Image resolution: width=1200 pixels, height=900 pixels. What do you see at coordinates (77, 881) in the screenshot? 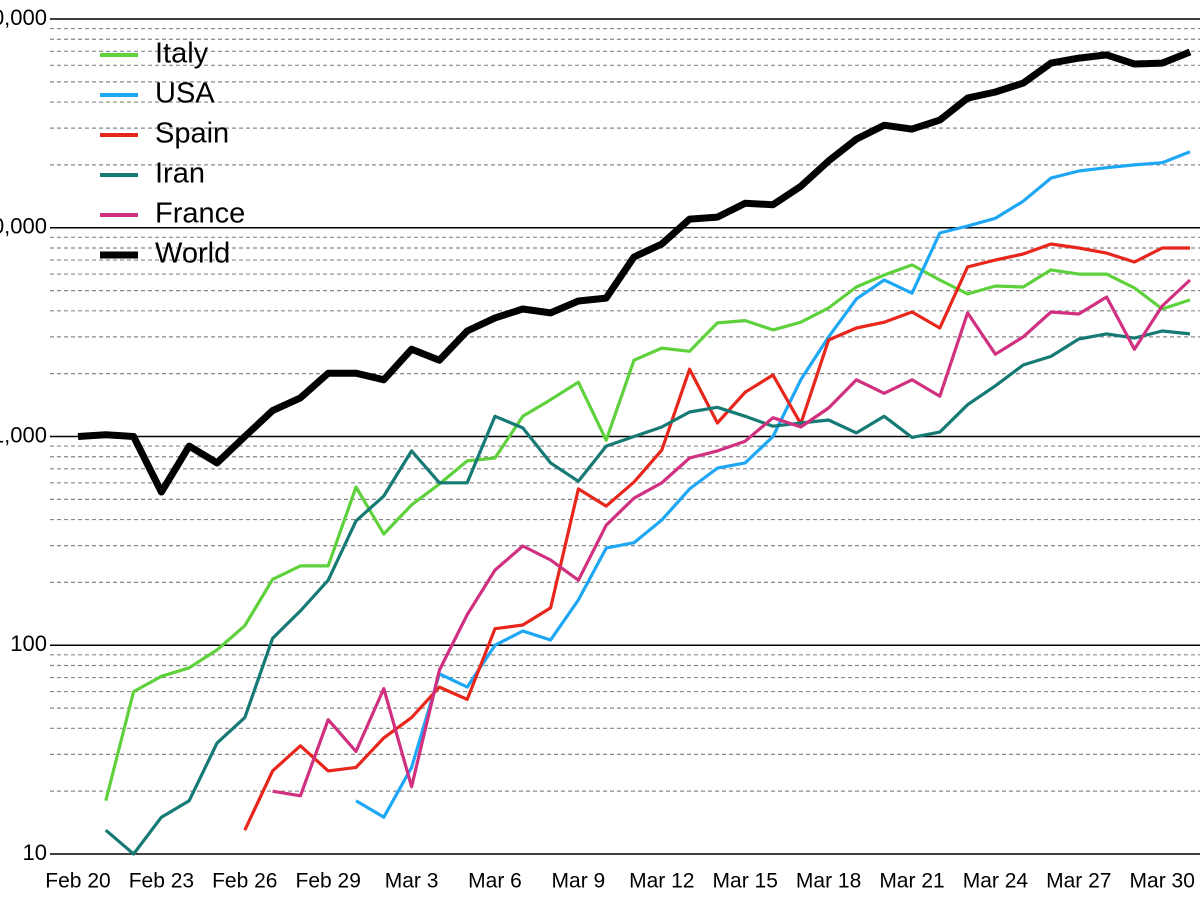
I see `x-tick-label: Feb 20` at bounding box center [77, 881].